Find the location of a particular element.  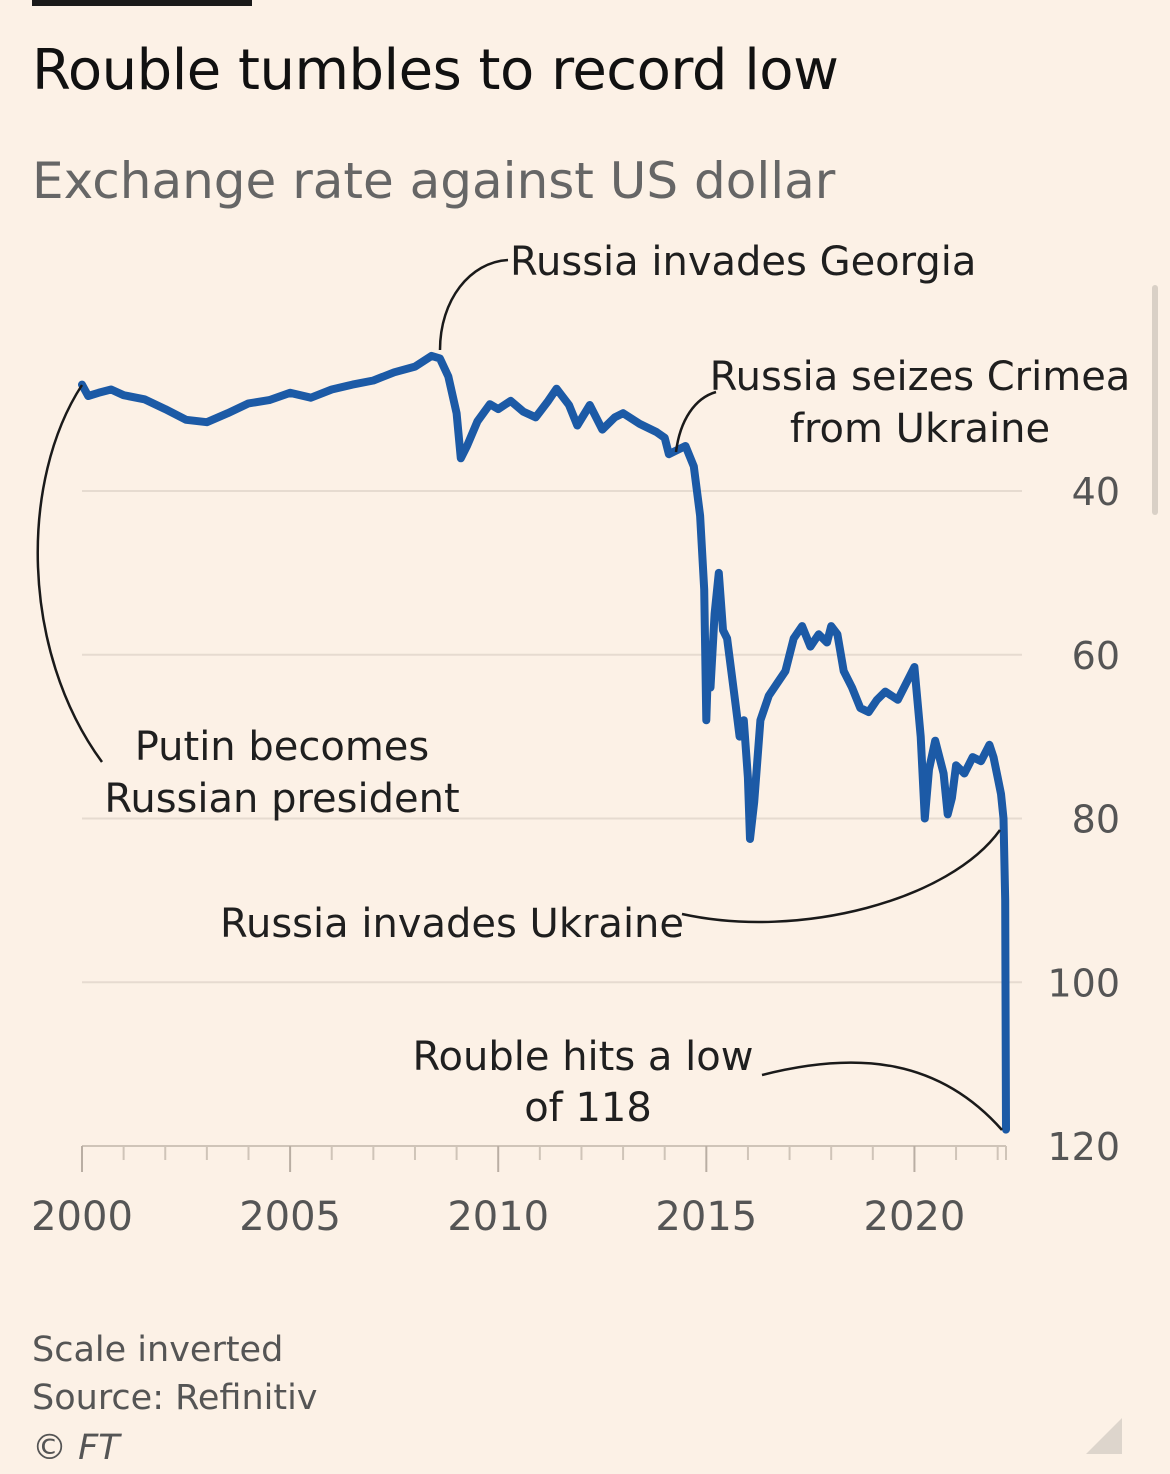

y-tick-label: 120 is located at coordinates (1083, 1147).